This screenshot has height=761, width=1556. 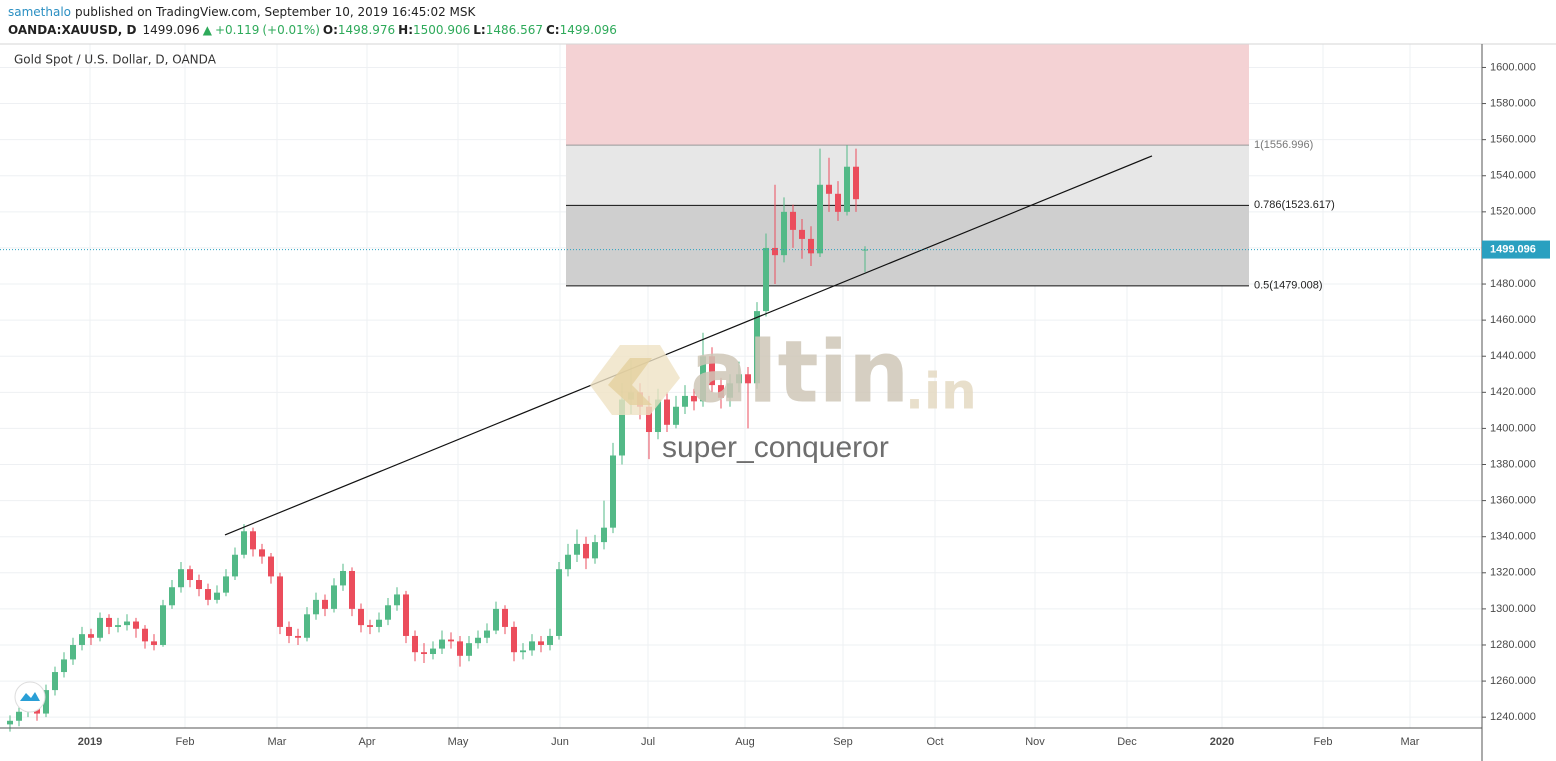 What do you see at coordinates (366, 742) in the screenshot?
I see `x-tick-label: Apr` at bounding box center [366, 742].